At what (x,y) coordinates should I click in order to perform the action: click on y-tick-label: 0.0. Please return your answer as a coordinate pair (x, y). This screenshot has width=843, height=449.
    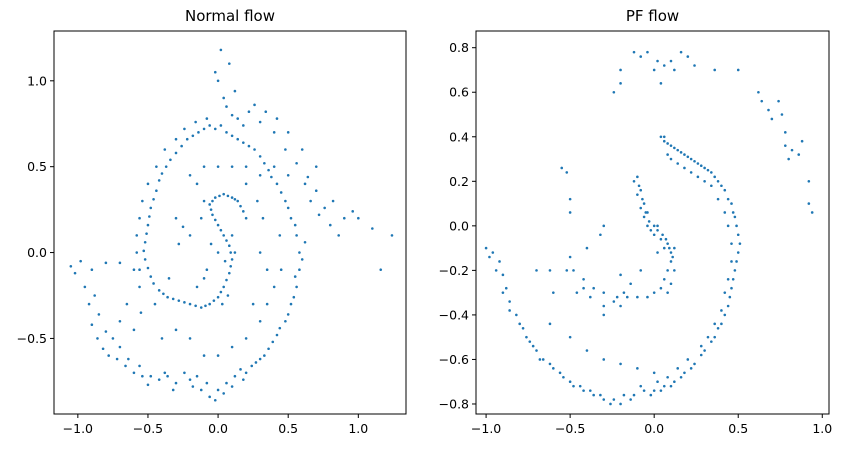
    Looking at the image, I should click on (37, 252).